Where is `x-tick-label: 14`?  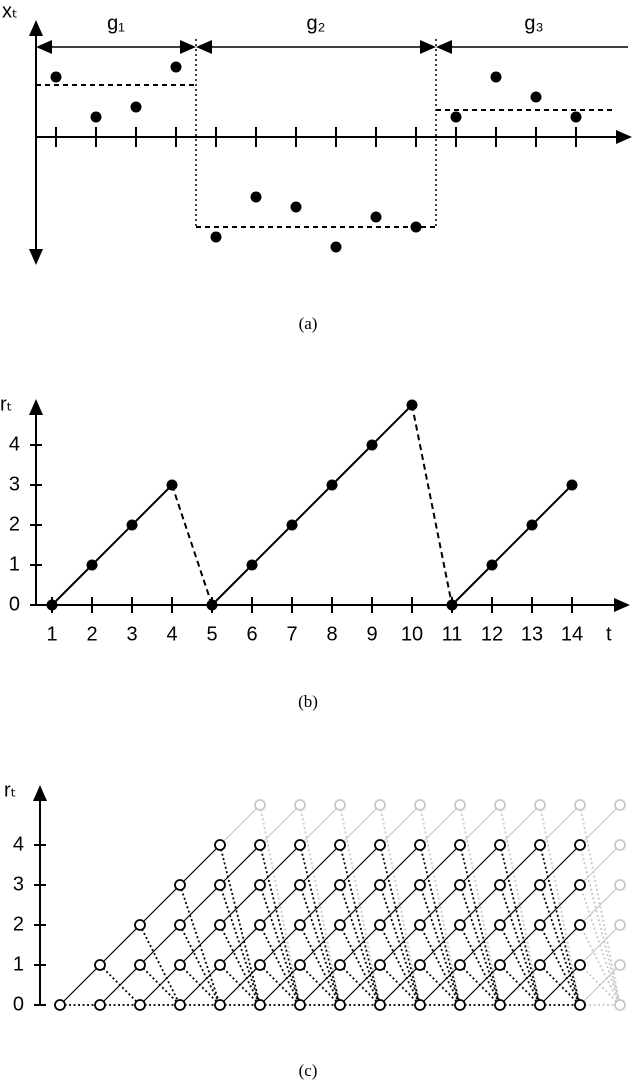 x-tick-label: 14 is located at coordinates (572, 634).